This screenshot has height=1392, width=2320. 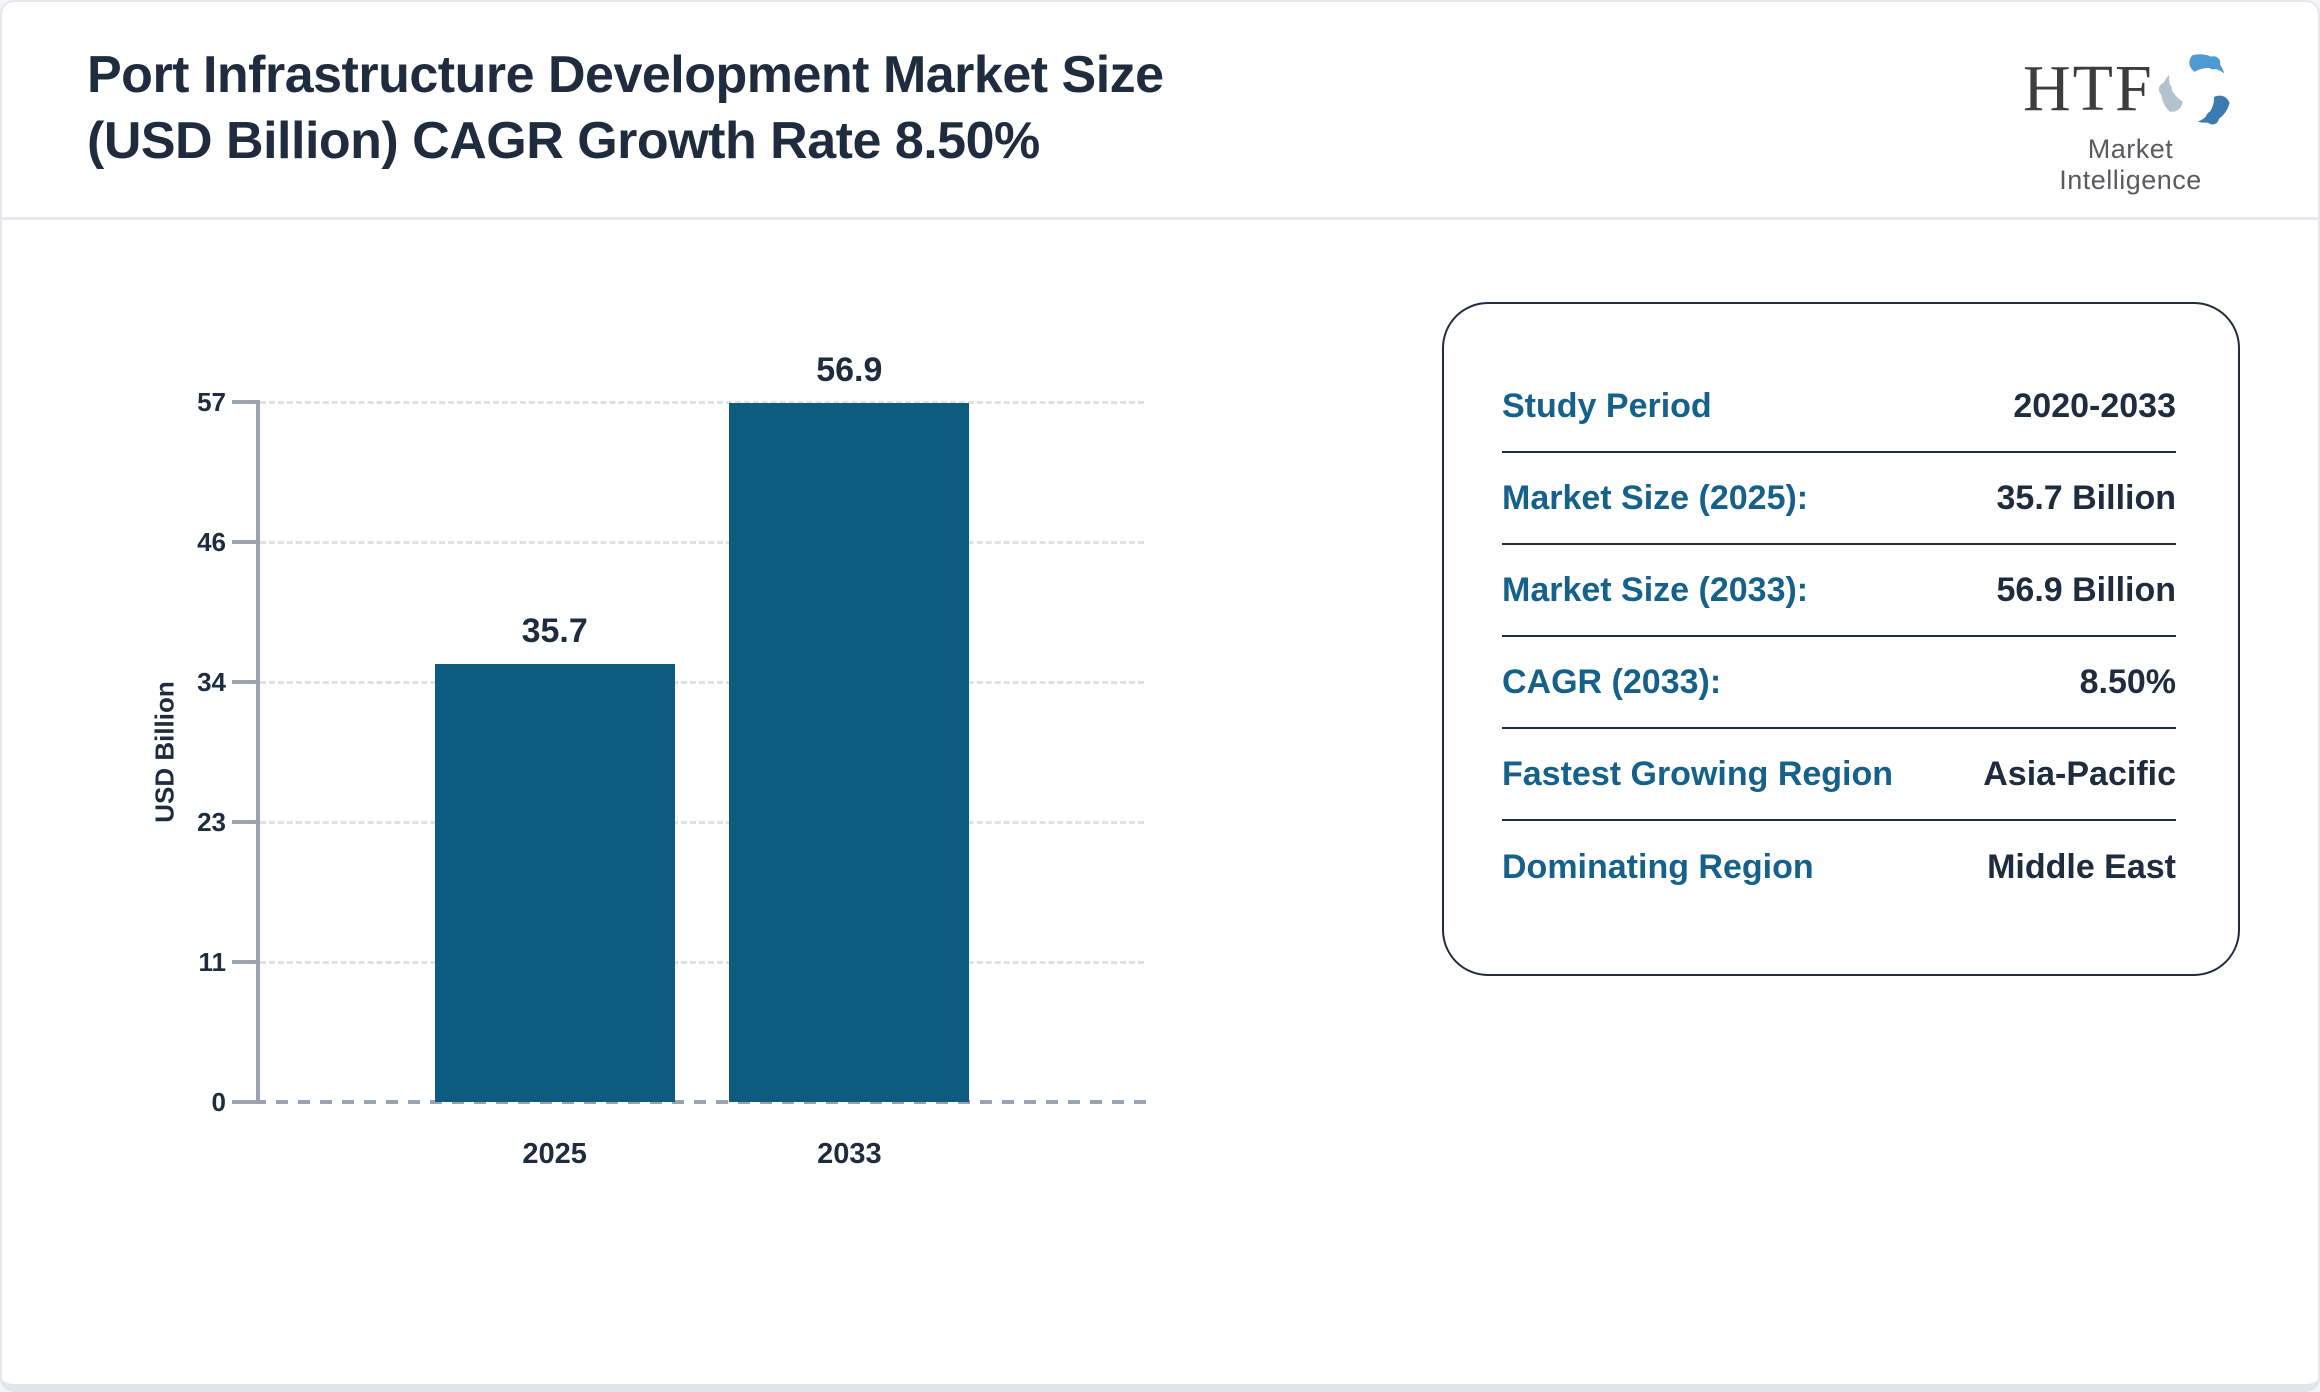 What do you see at coordinates (563, 141) in the screenshot?
I see `page-title-line2: (USD Billion) CAGR Growth Rate 8.50%` at bounding box center [563, 141].